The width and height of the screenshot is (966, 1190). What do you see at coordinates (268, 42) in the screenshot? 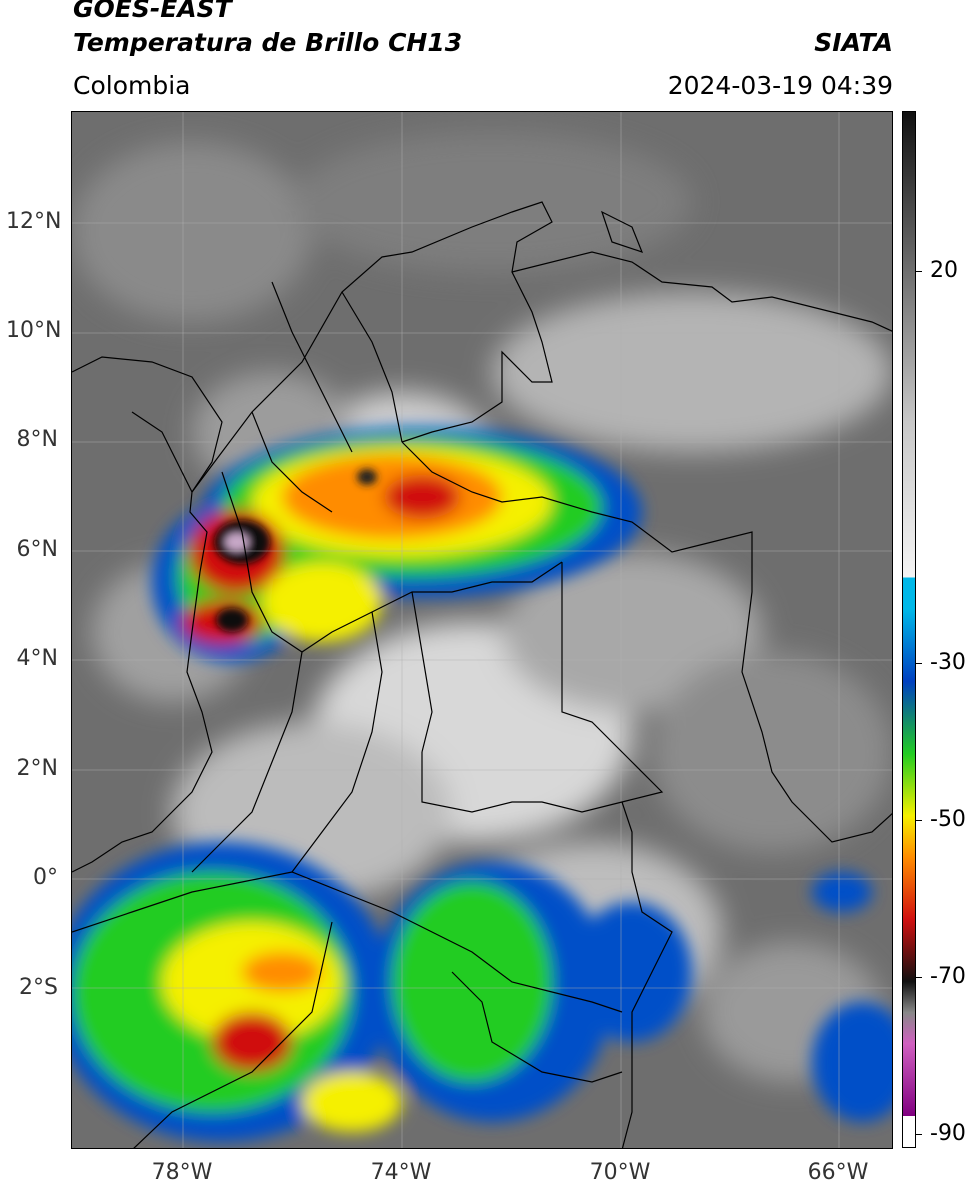
I see `product-title: Temperatura de Brillo CH13` at bounding box center [268, 42].